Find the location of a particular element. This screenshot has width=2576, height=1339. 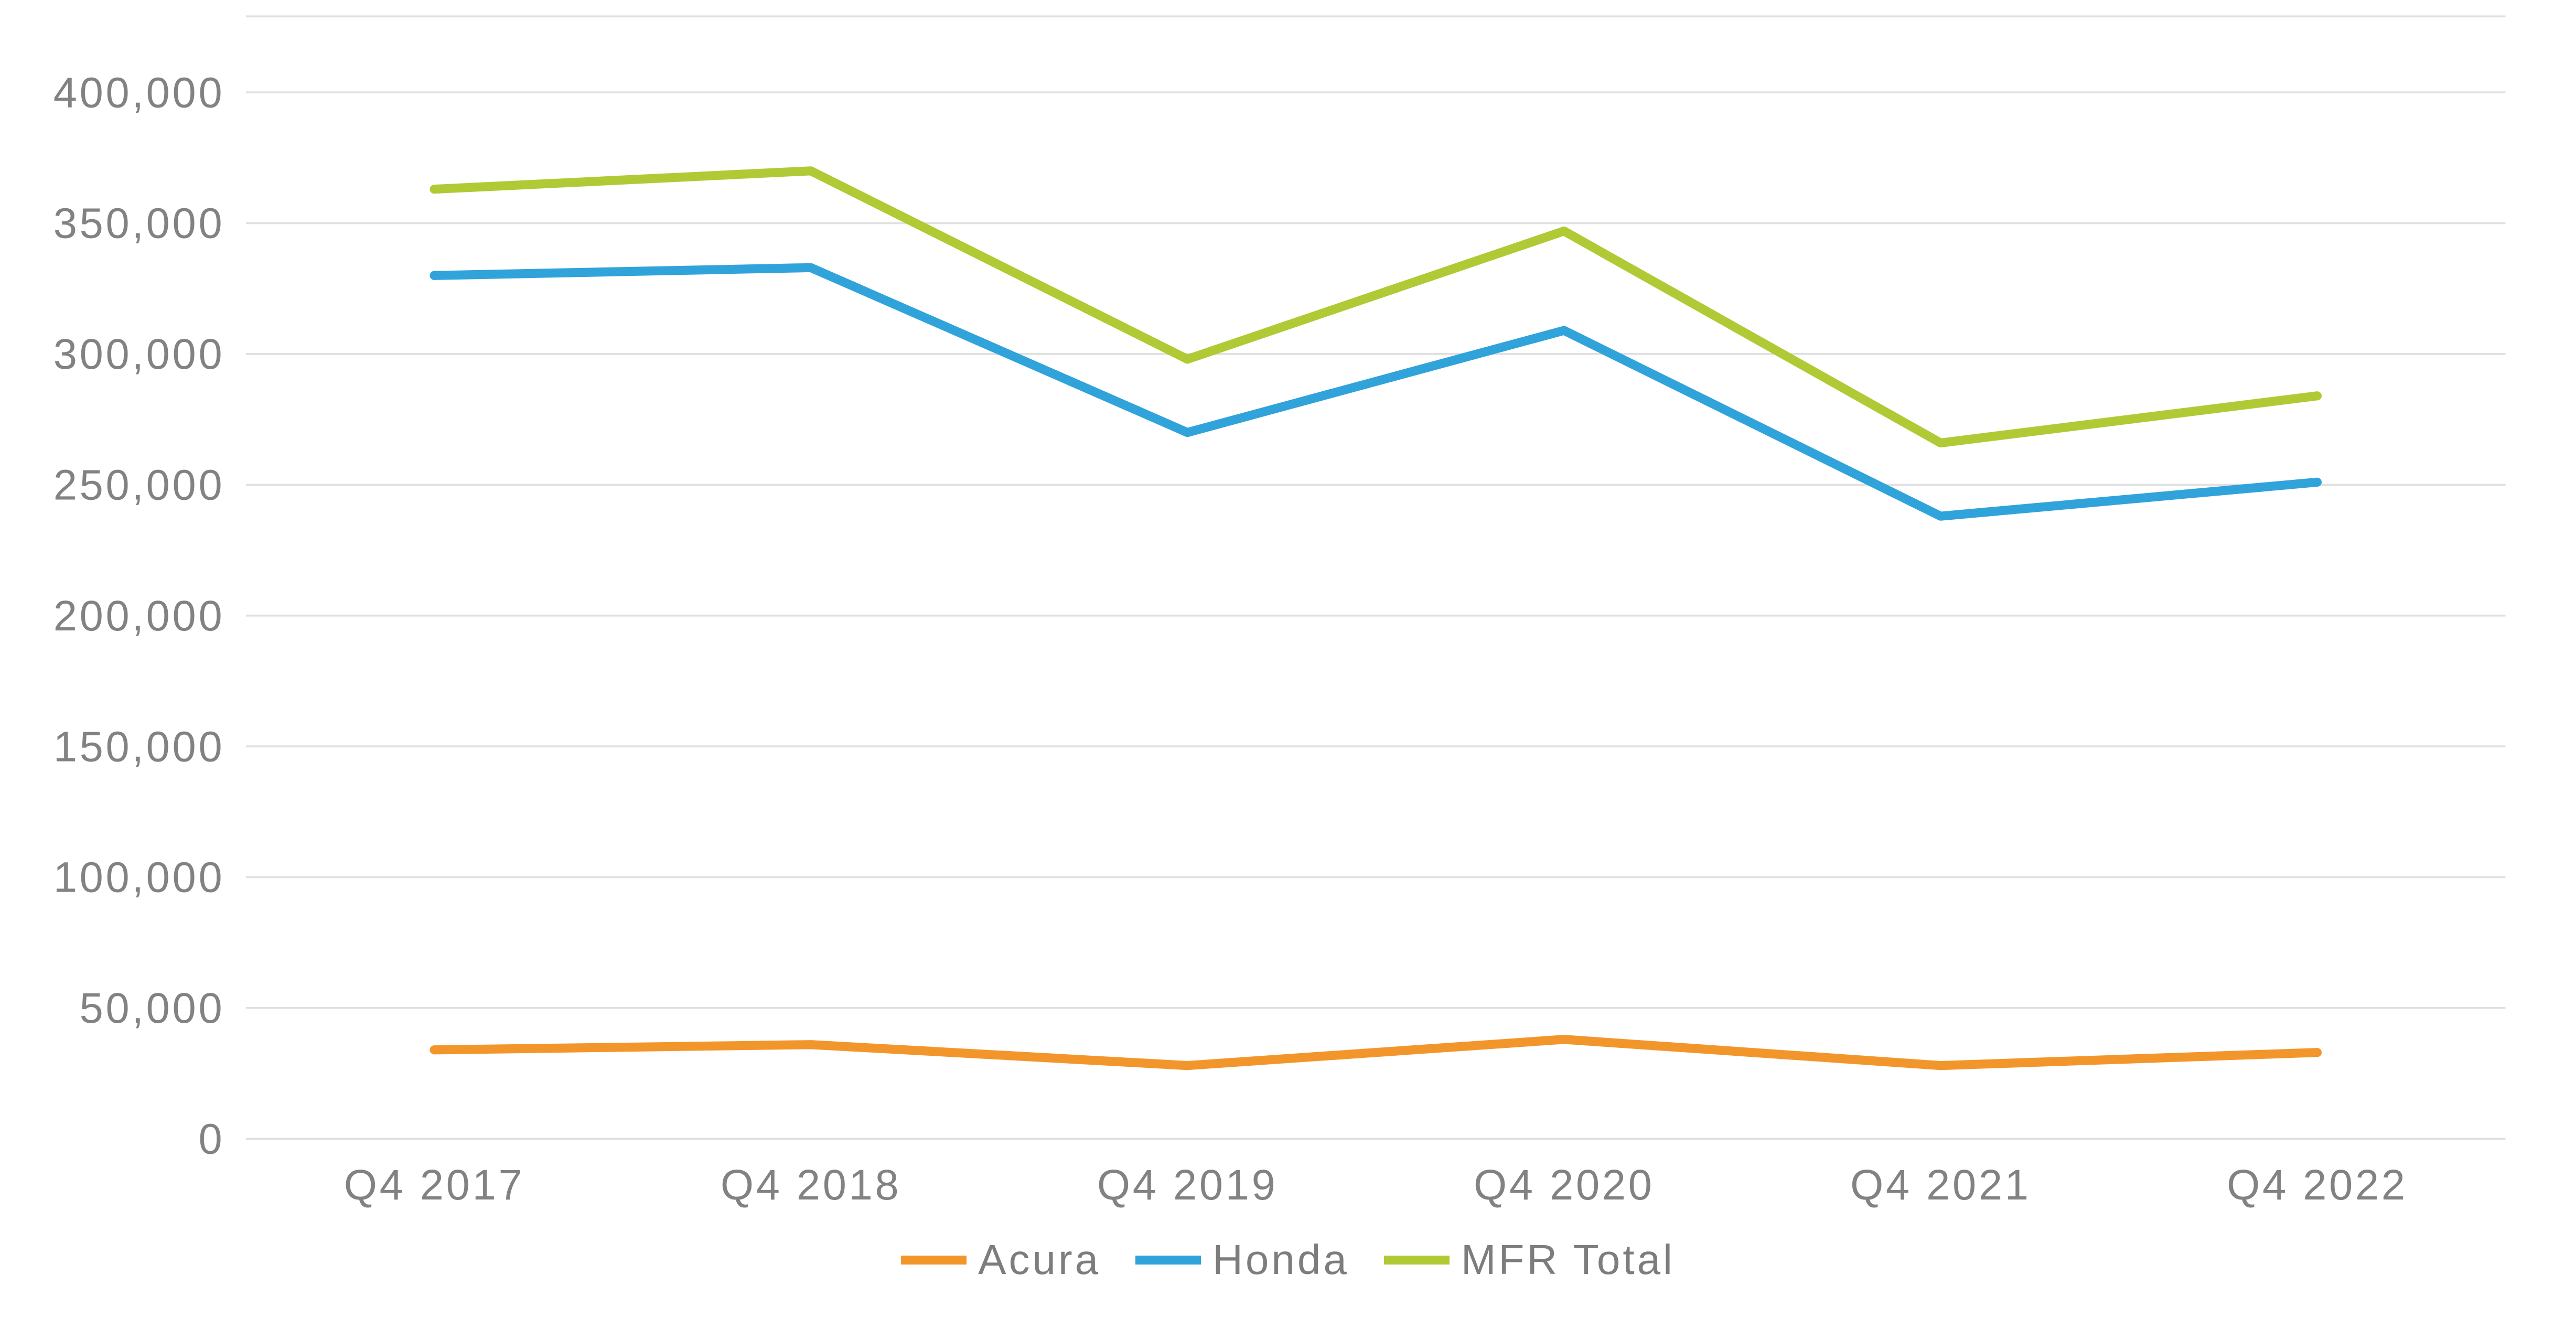

y-tick-label: 350,000 is located at coordinates (139, 224).